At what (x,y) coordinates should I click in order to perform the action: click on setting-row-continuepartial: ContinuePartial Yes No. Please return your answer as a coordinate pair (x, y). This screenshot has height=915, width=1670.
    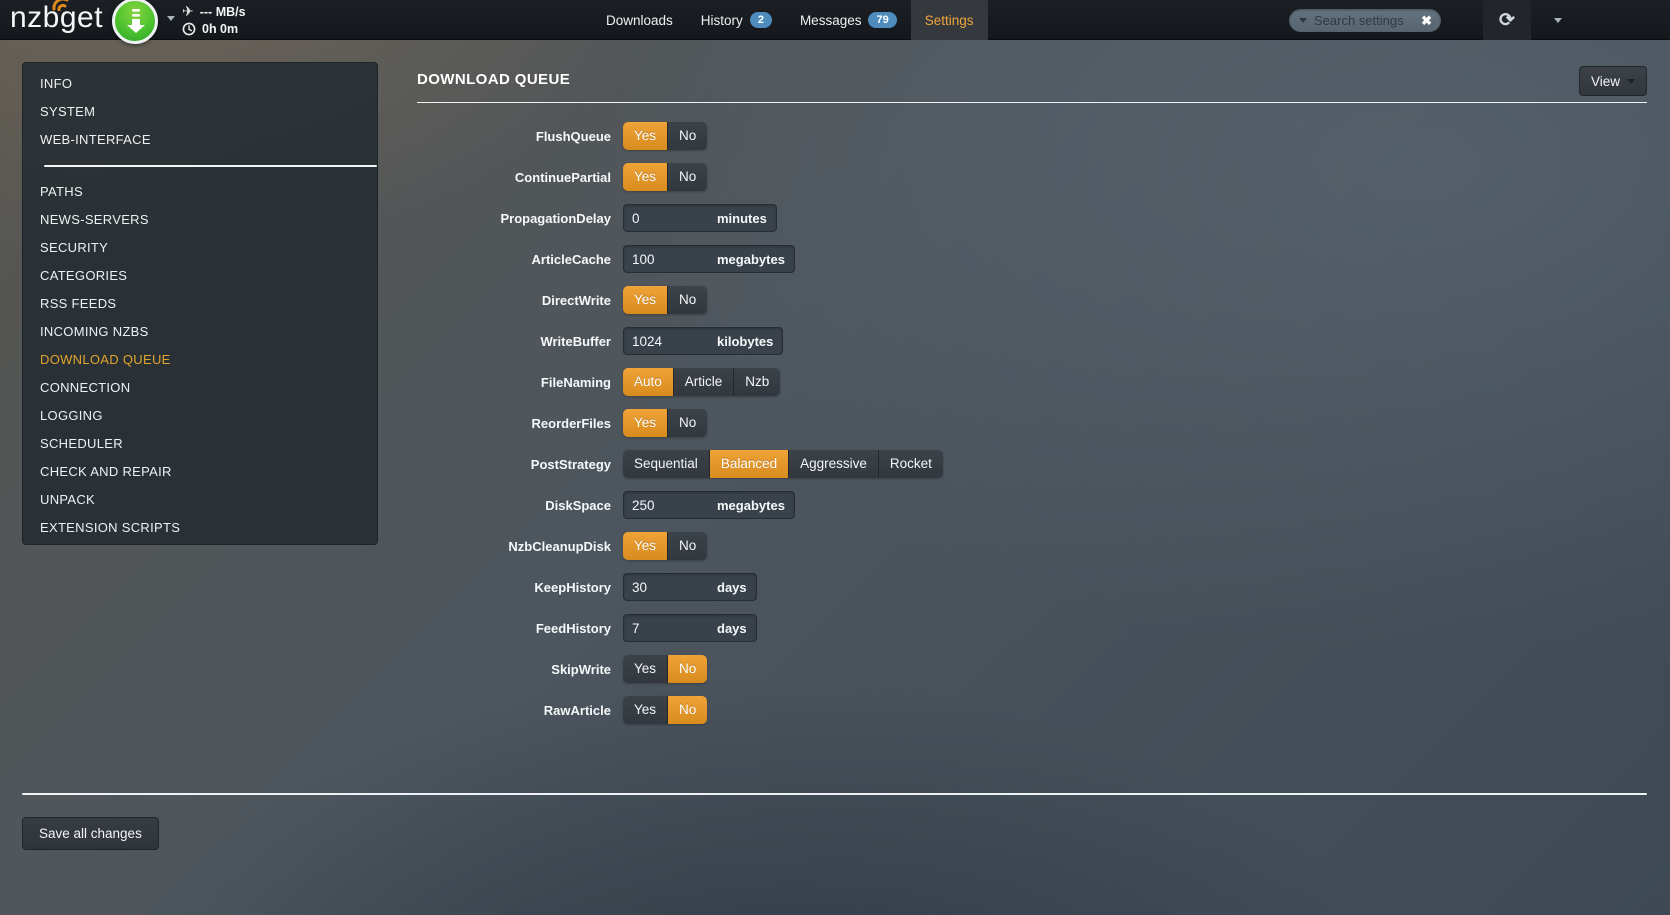
    Looking at the image, I should click on (1032, 177).